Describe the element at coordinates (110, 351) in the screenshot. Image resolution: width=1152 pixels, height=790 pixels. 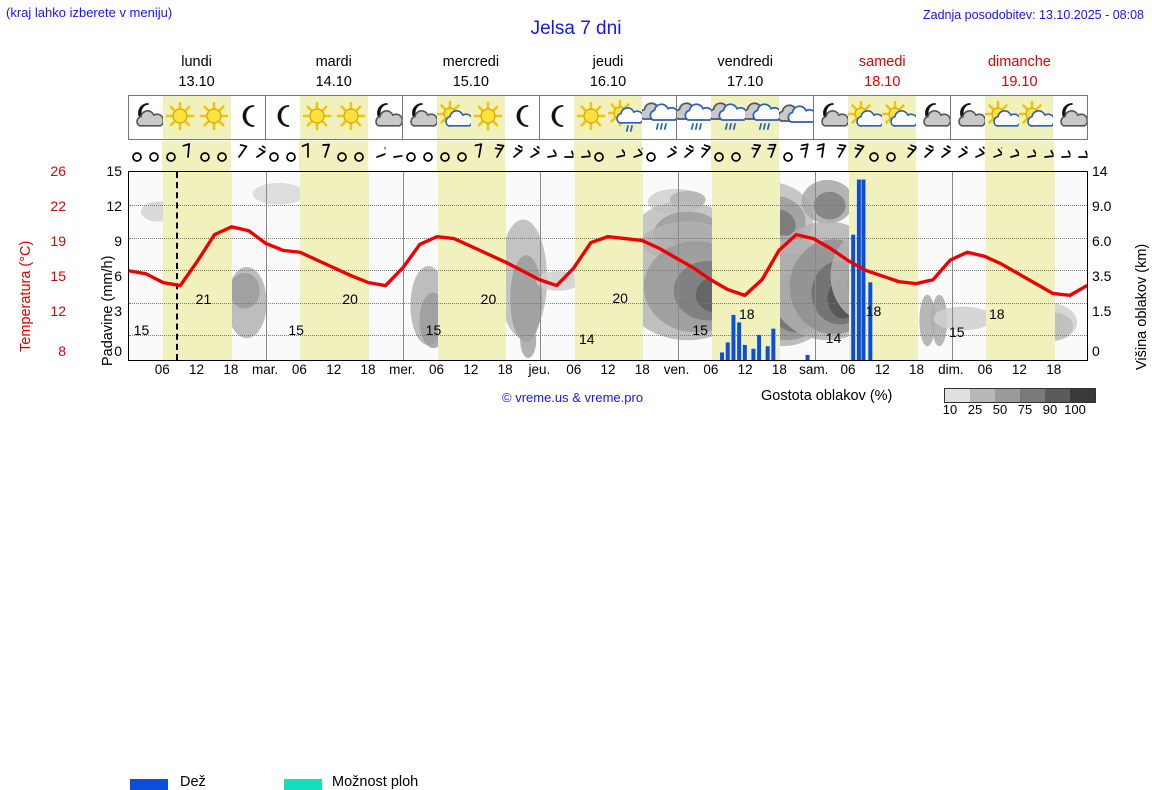
I see `precipitation-tick: 0` at that location.